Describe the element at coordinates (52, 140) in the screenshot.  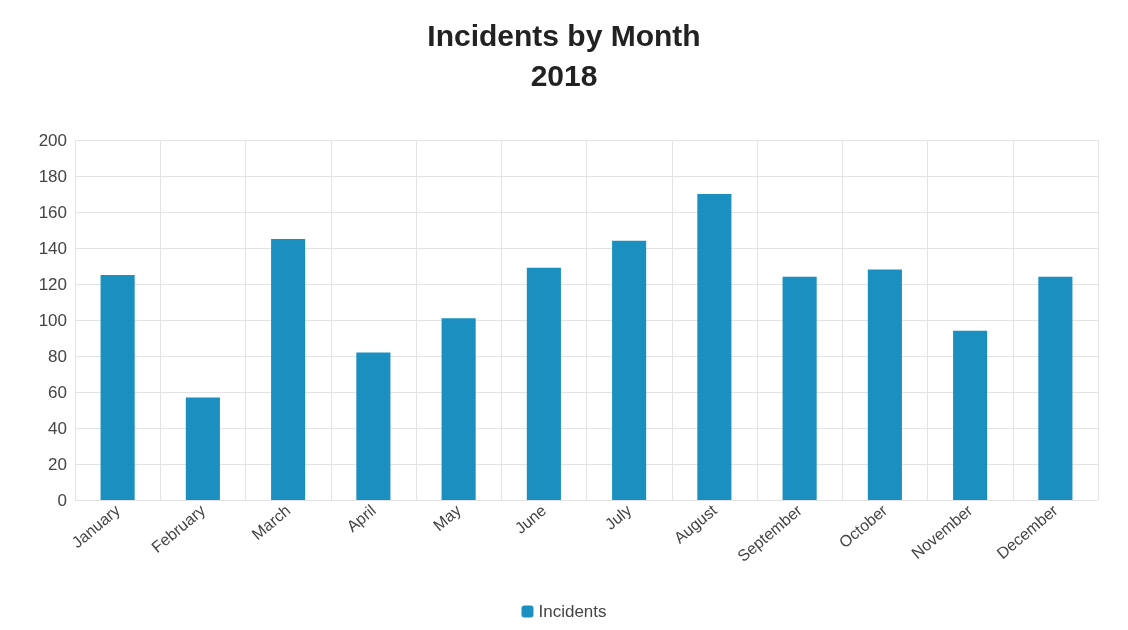
I see `y-tick-label: 200` at that location.